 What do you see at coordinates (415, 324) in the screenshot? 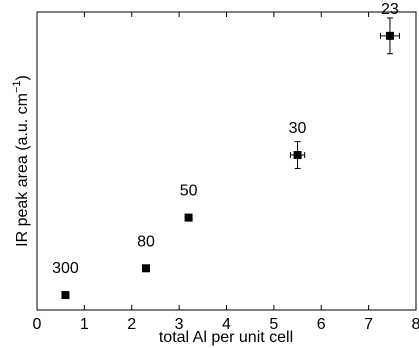
I see `x-tick-label: 8` at bounding box center [415, 324].